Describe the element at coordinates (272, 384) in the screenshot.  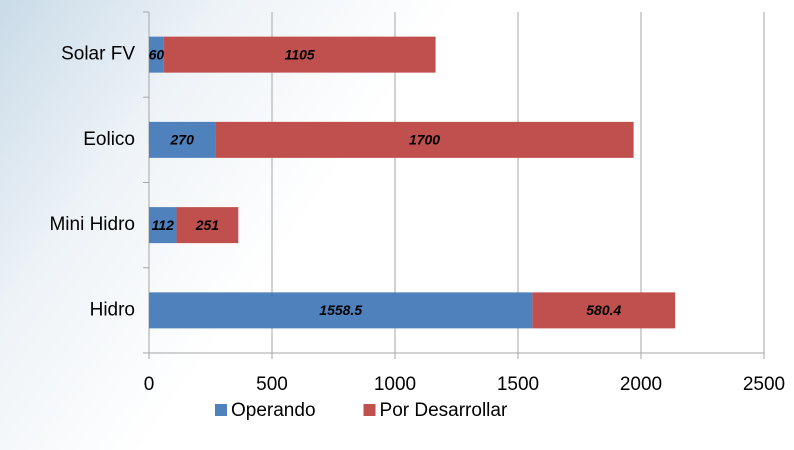
I see `x-tick-label: 500` at that location.